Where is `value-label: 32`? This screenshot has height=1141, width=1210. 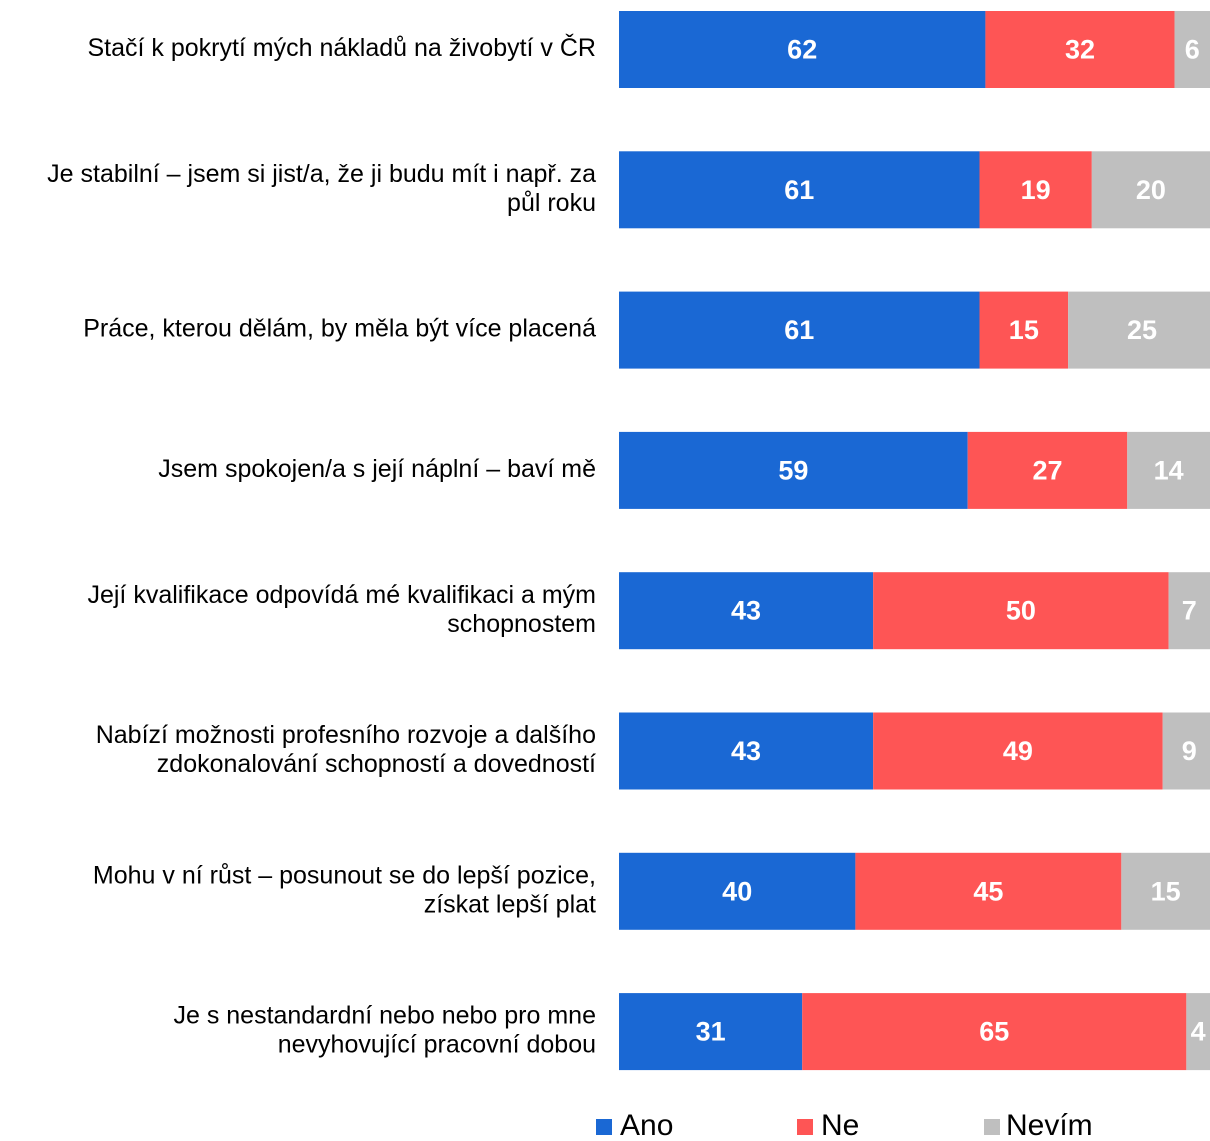 value-label: 32 is located at coordinates (1080, 50).